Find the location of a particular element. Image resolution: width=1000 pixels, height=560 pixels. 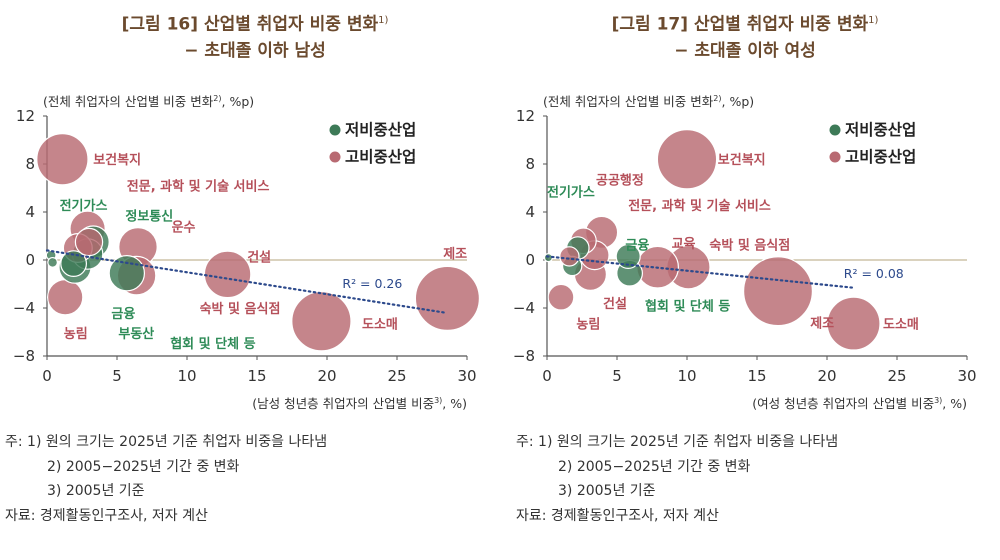

bubble-label: 공공행정 is located at coordinates (620, 181).